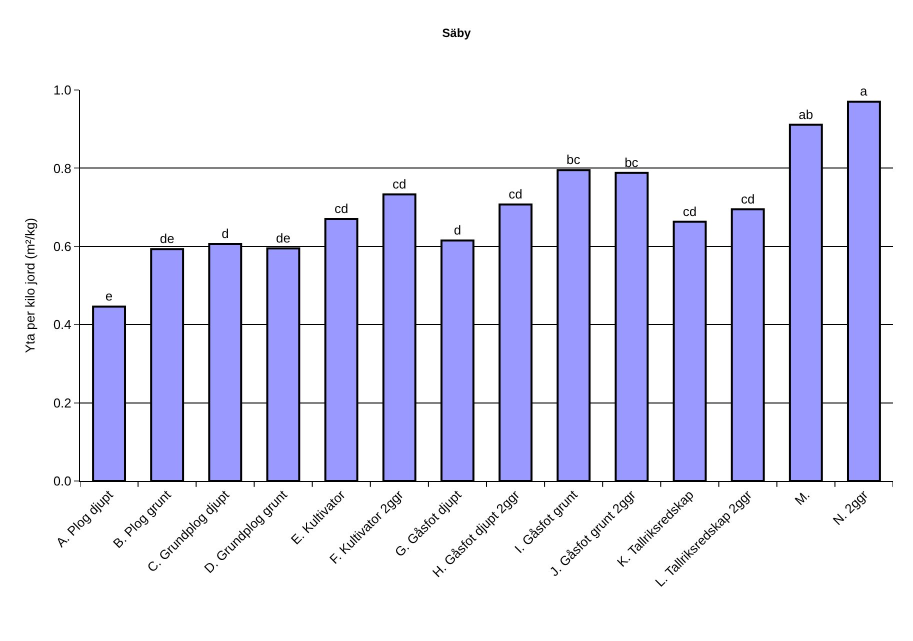  What do you see at coordinates (109, 296) in the screenshot?
I see `data-label: e` at bounding box center [109, 296].